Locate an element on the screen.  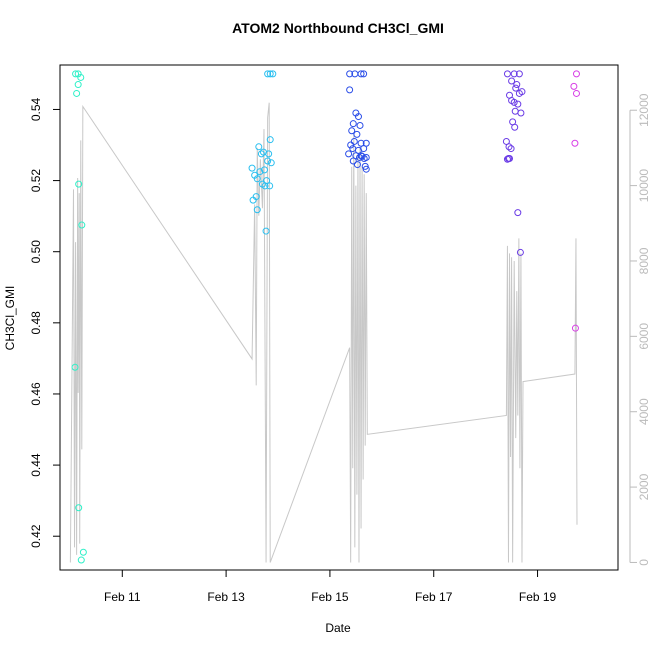
right-tick-label: 2000 is located at coordinates (643, 486).